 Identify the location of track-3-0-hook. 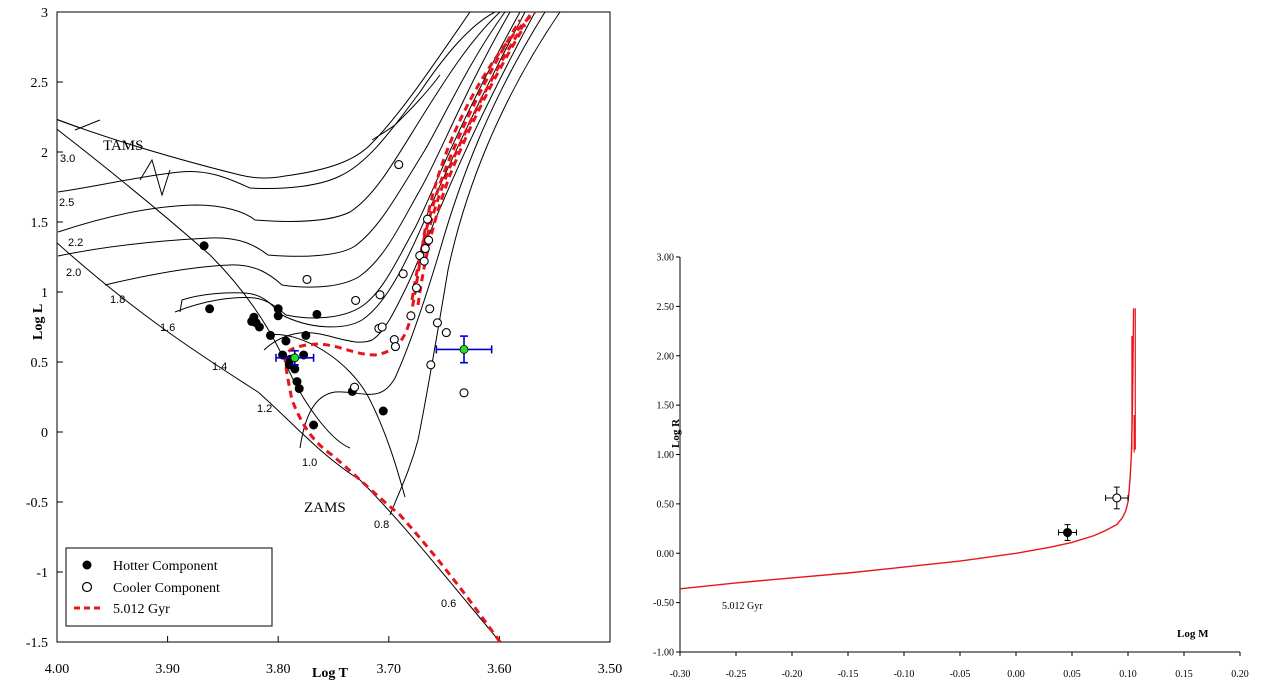
(79, 124).